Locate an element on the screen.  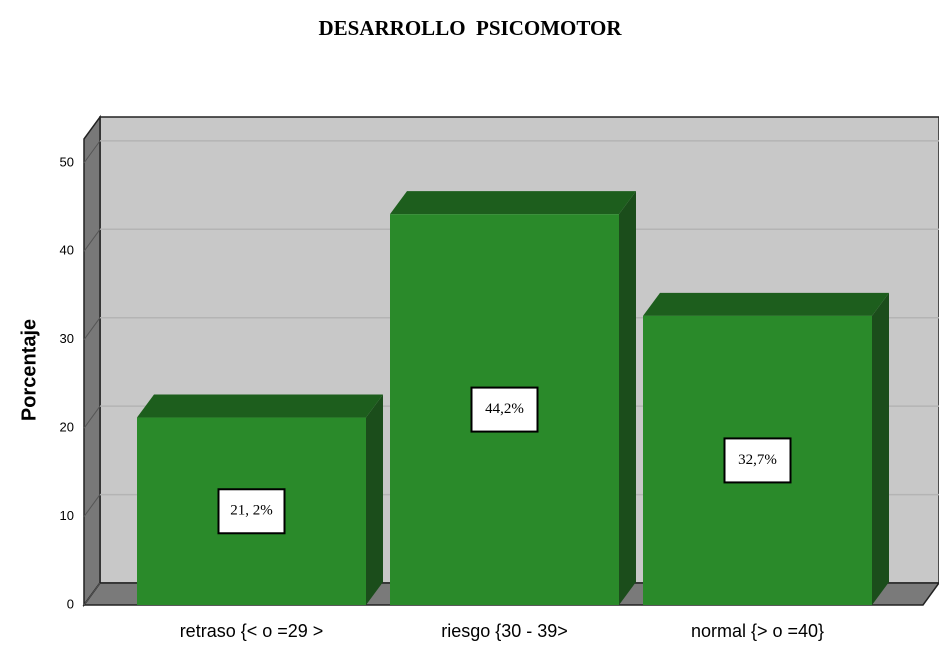
left-wall is located at coordinates (92, 361).